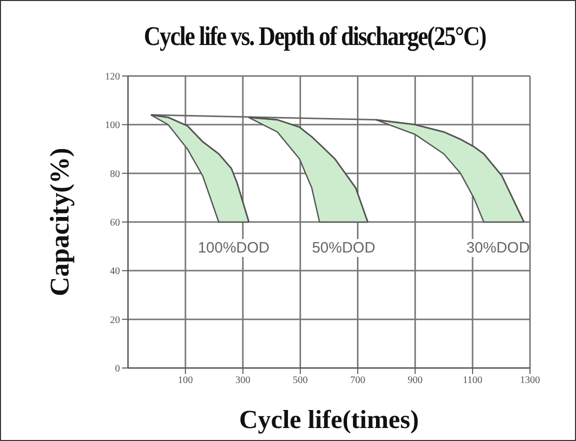 The width and height of the screenshot is (576, 441). Describe the element at coordinates (115, 272) in the screenshot. I see `y-tick-label: 40` at that location.